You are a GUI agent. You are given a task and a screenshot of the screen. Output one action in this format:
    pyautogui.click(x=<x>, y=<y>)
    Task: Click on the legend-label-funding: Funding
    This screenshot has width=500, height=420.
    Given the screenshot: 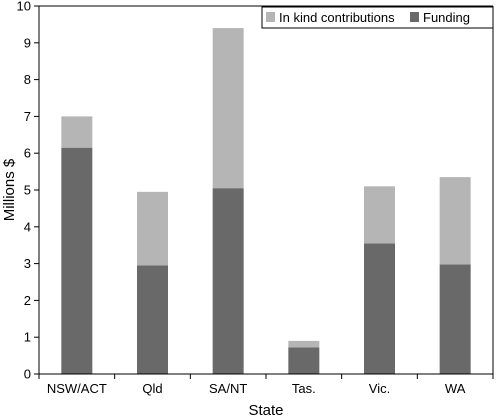 What is the action you would take?
    pyautogui.click(x=446, y=17)
    